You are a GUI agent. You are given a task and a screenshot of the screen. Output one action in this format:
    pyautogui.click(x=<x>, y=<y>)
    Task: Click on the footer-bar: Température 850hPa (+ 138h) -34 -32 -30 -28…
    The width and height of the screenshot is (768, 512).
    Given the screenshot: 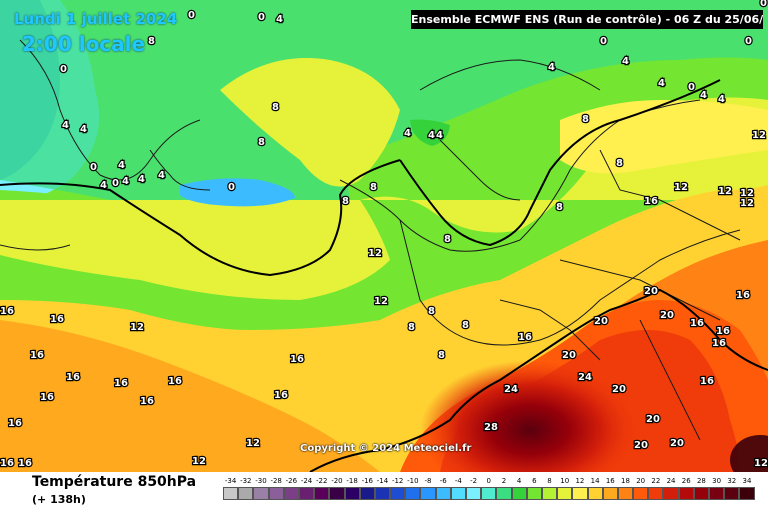 What is the action you would take?
    pyautogui.click(x=384, y=492)
    